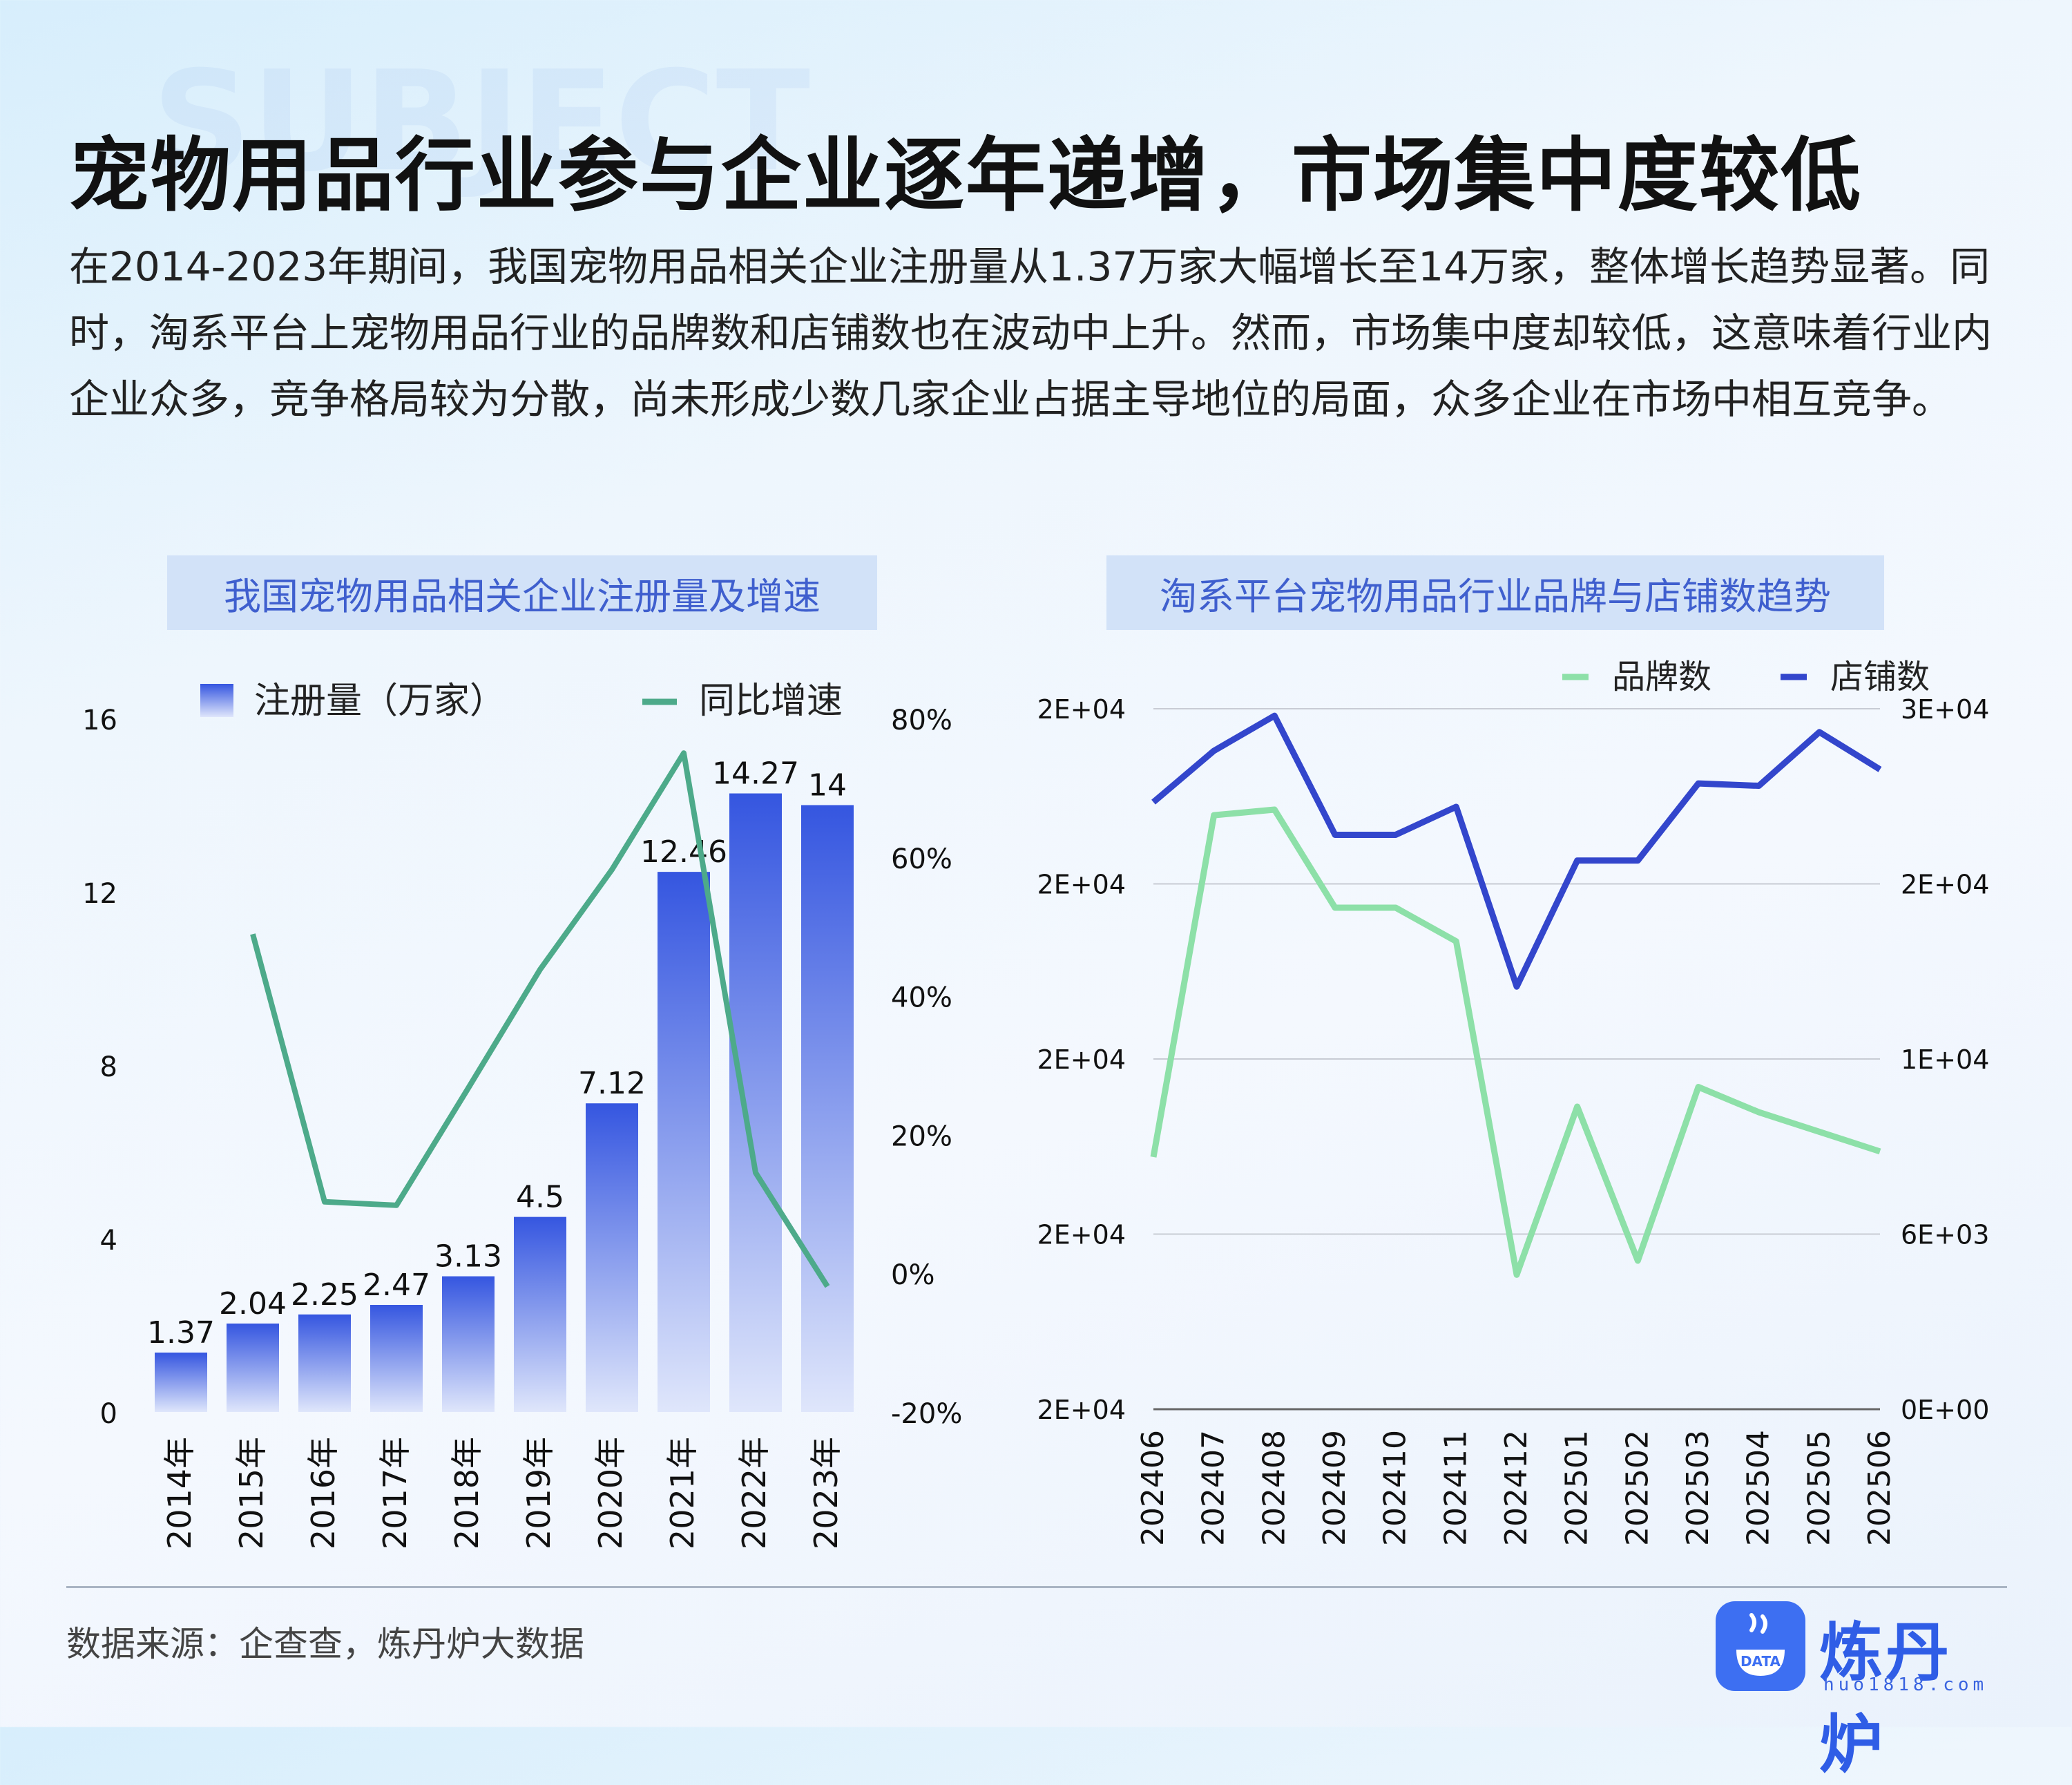  What do you see at coordinates (521, 701) in the screenshot?
I see `left-chart-legend: 注册量（万家） 同比增速` at bounding box center [521, 701].